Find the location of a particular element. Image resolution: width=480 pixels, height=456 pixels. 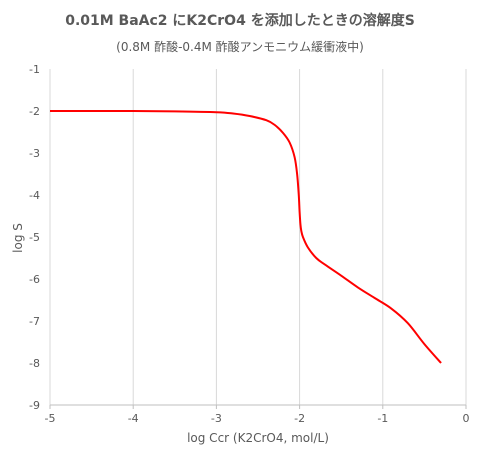

x-tick-label: 0 is located at coordinates (466, 418).